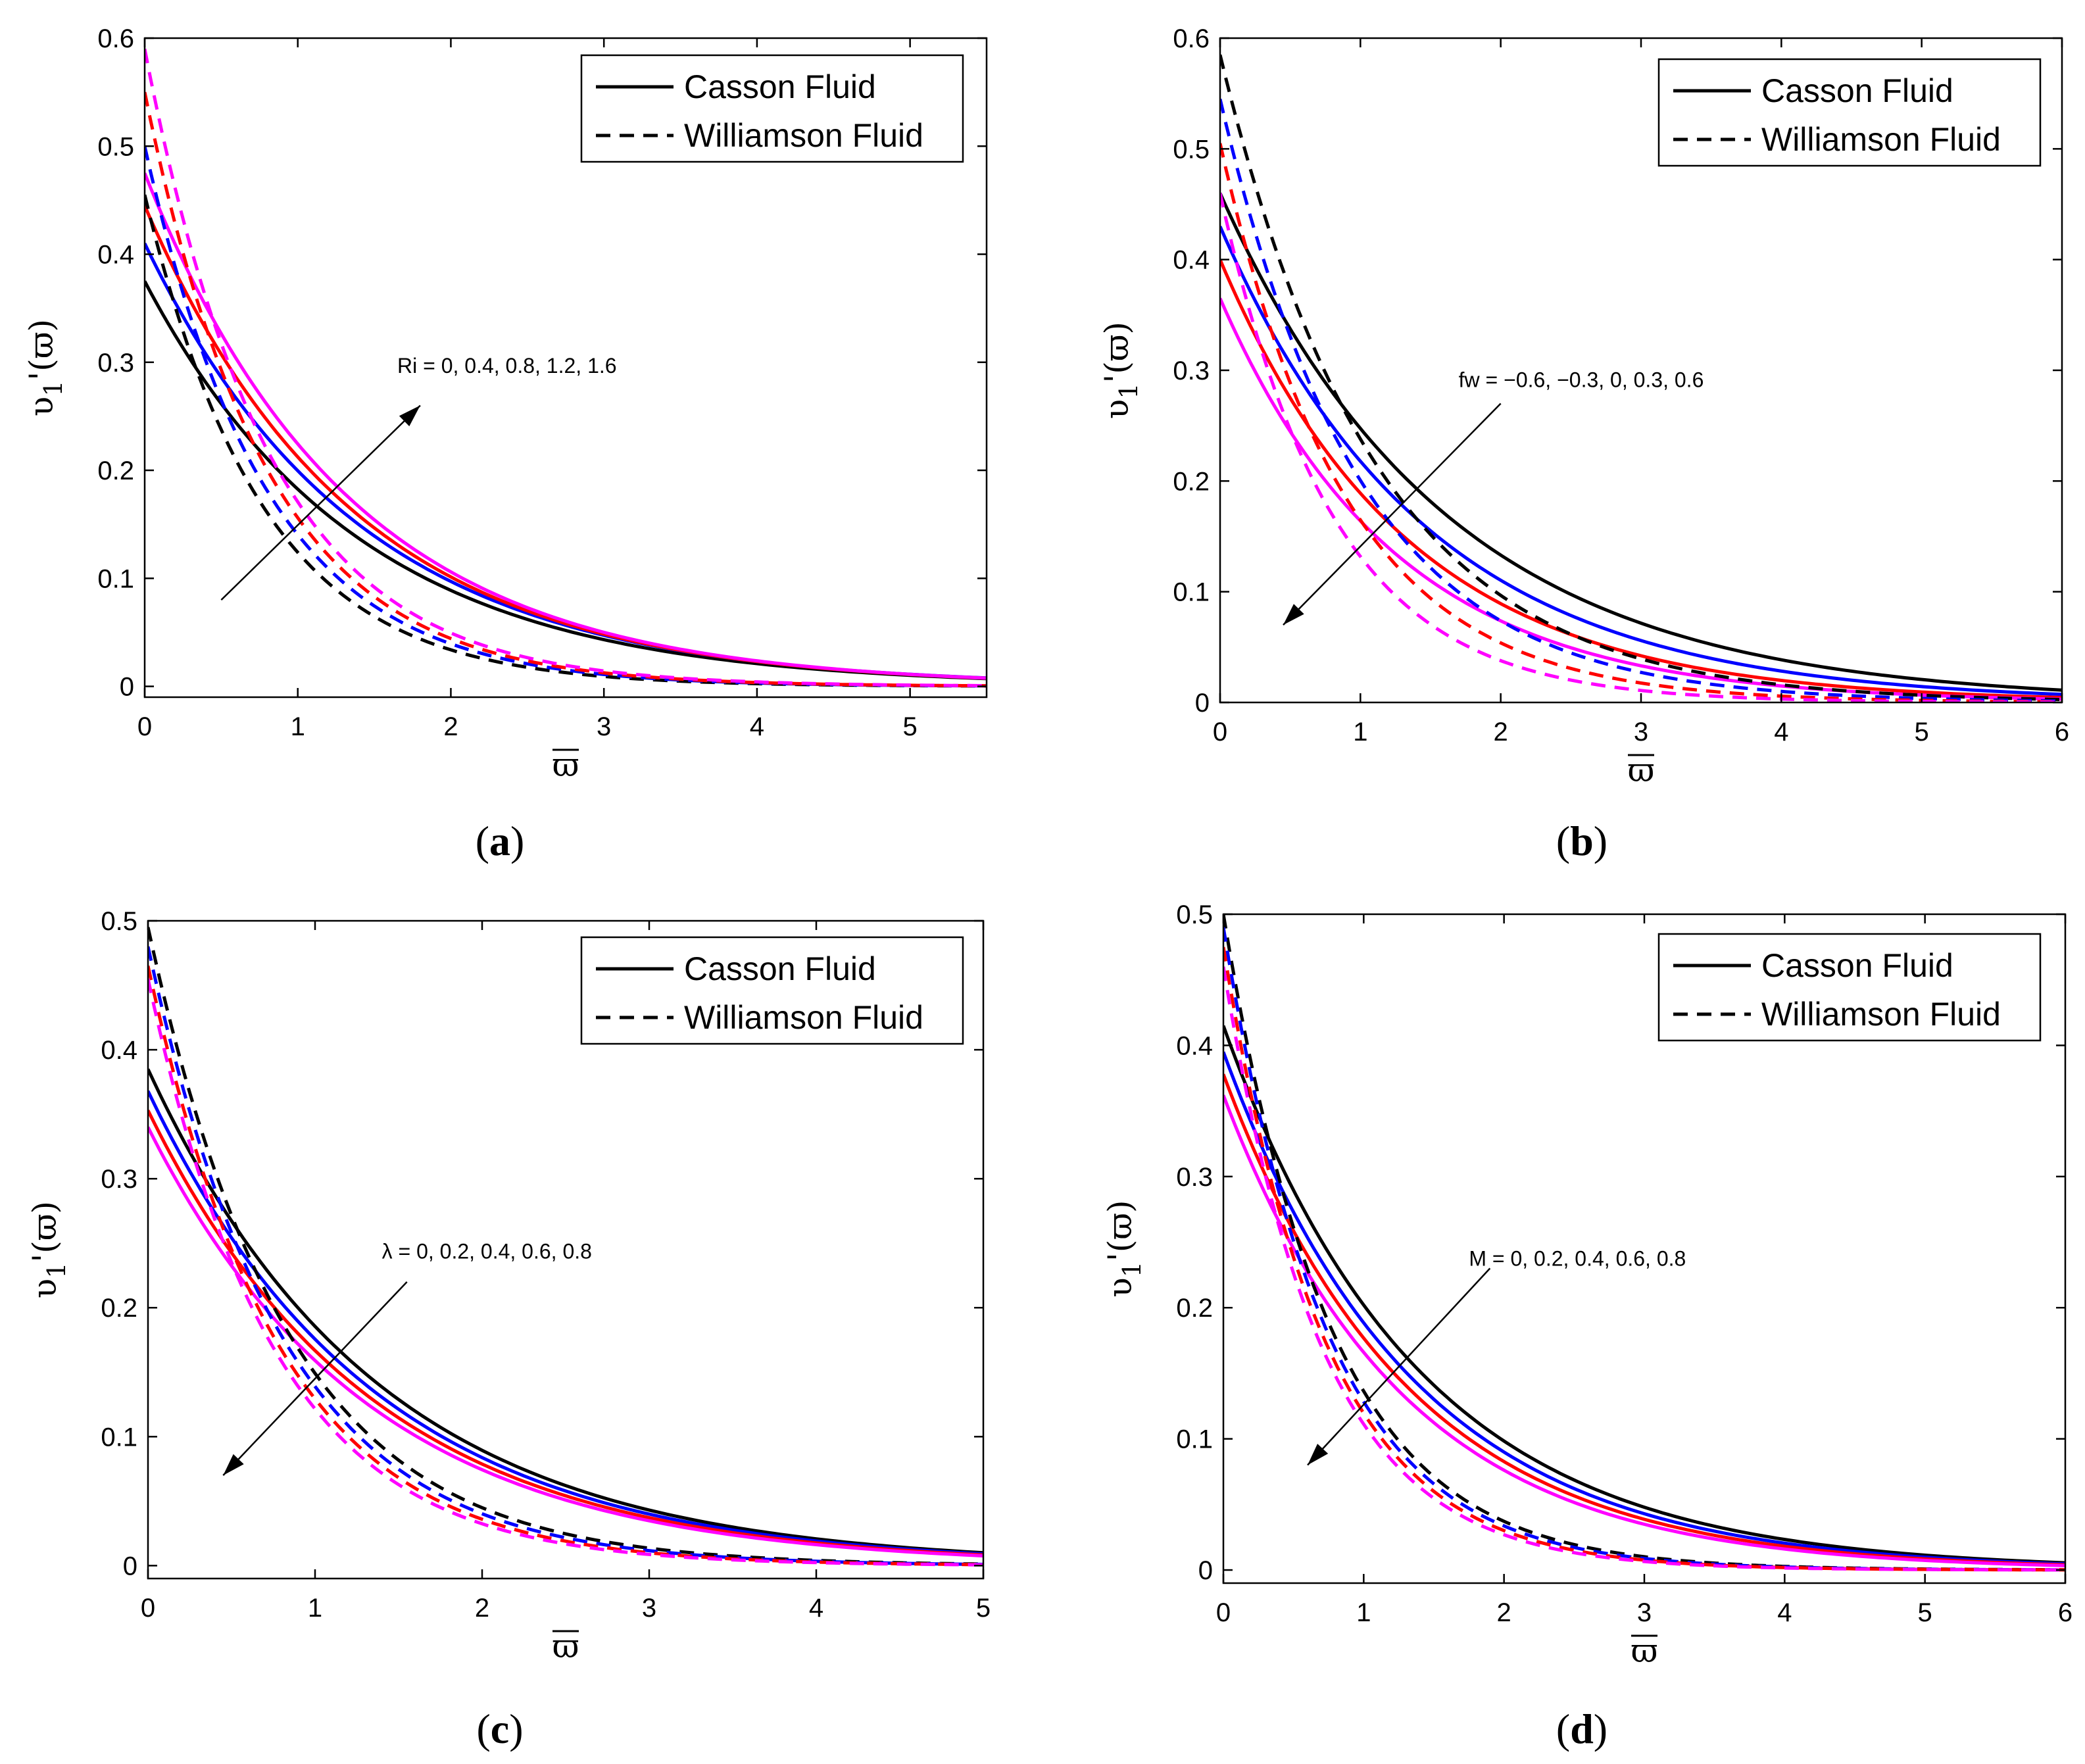  Describe the element at coordinates (507, 366) in the screenshot. I see `annotation-text: Ri = 0, 0.4, 0.8, 1.2, 1.6` at that location.